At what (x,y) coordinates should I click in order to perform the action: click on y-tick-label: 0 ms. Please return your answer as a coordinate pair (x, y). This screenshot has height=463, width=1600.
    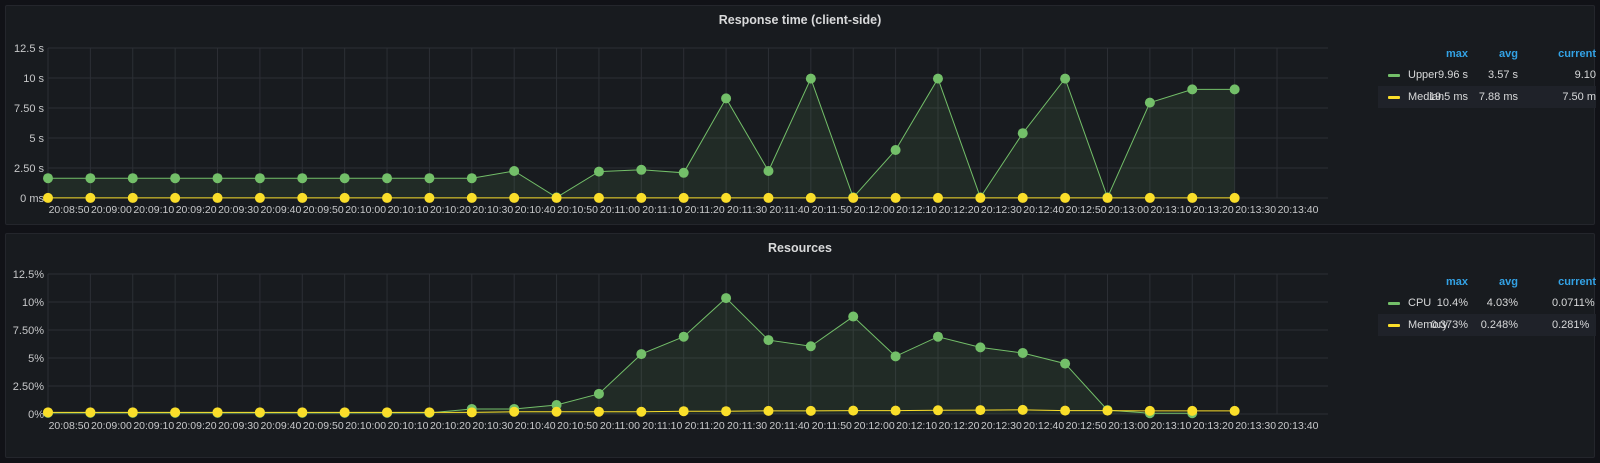
    Looking at the image, I should click on (32, 199).